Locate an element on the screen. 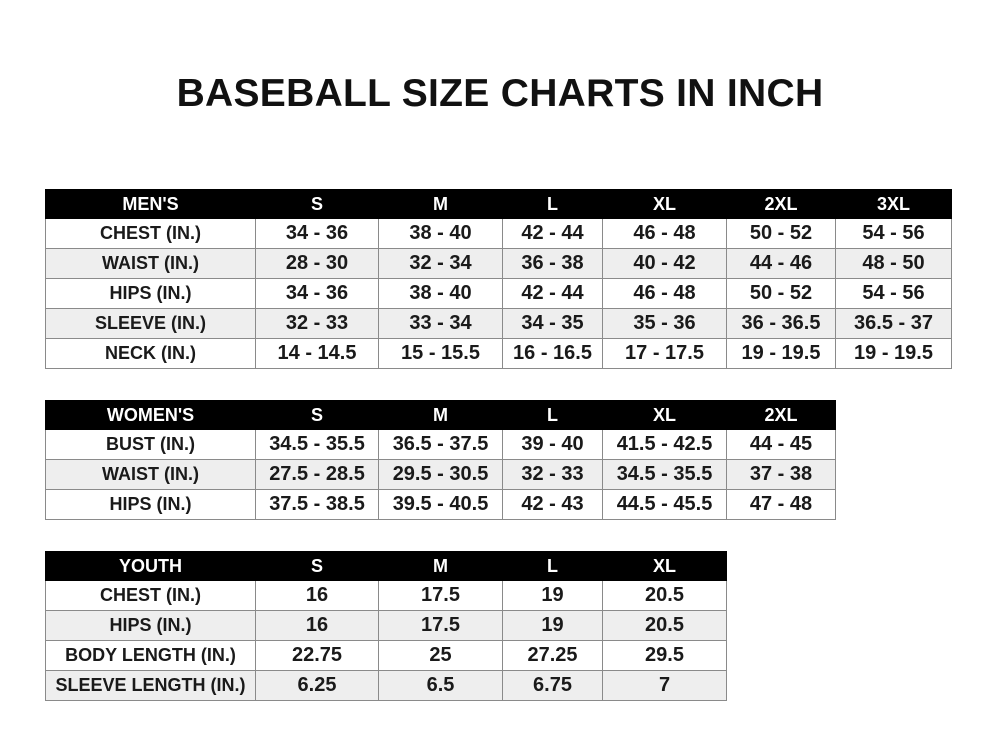 The image size is (1000, 752). measurement-cell: 36 - 38 is located at coordinates (552, 263).